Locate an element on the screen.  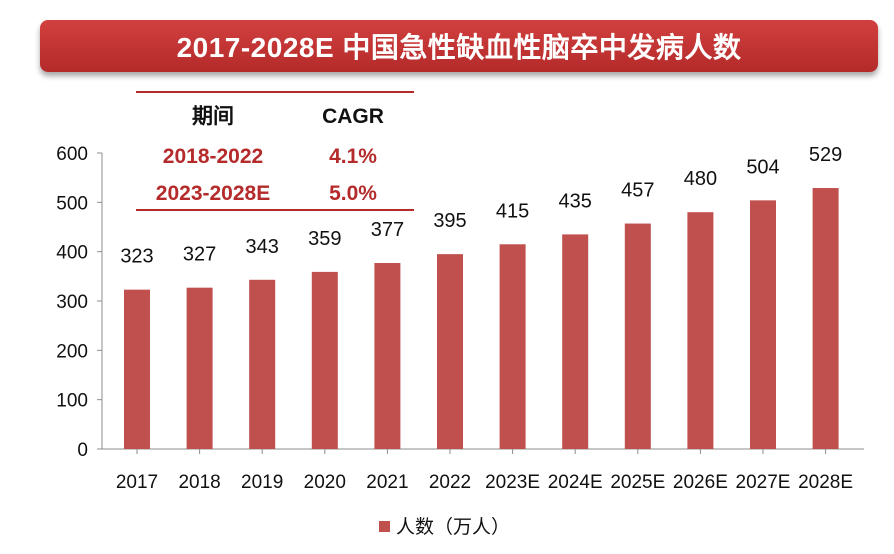
x-tick-label: 2017 is located at coordinates (137, 482).